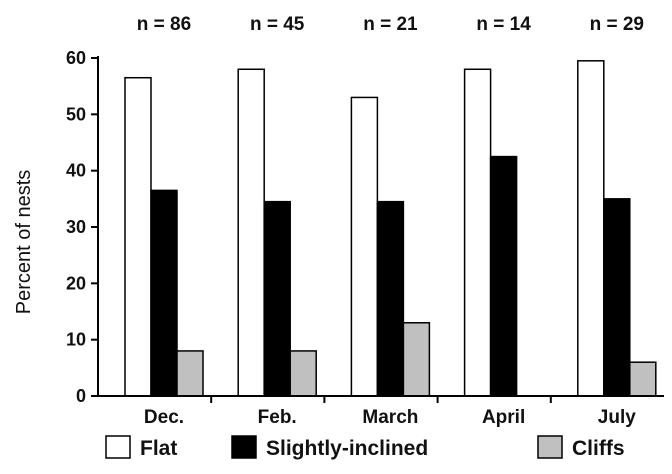 The width and height of the screenshot is (672, 474). I want to click on bar-cliffs-march, so click(416, 359).